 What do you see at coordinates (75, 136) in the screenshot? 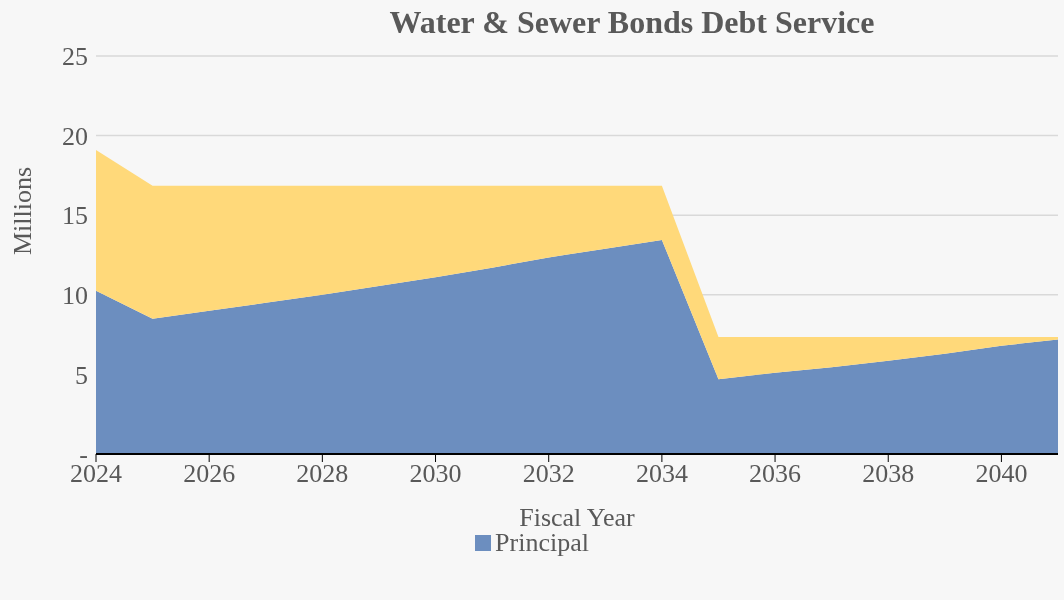
I see `y-tick-label: 20` at bounding box center [75, 136].